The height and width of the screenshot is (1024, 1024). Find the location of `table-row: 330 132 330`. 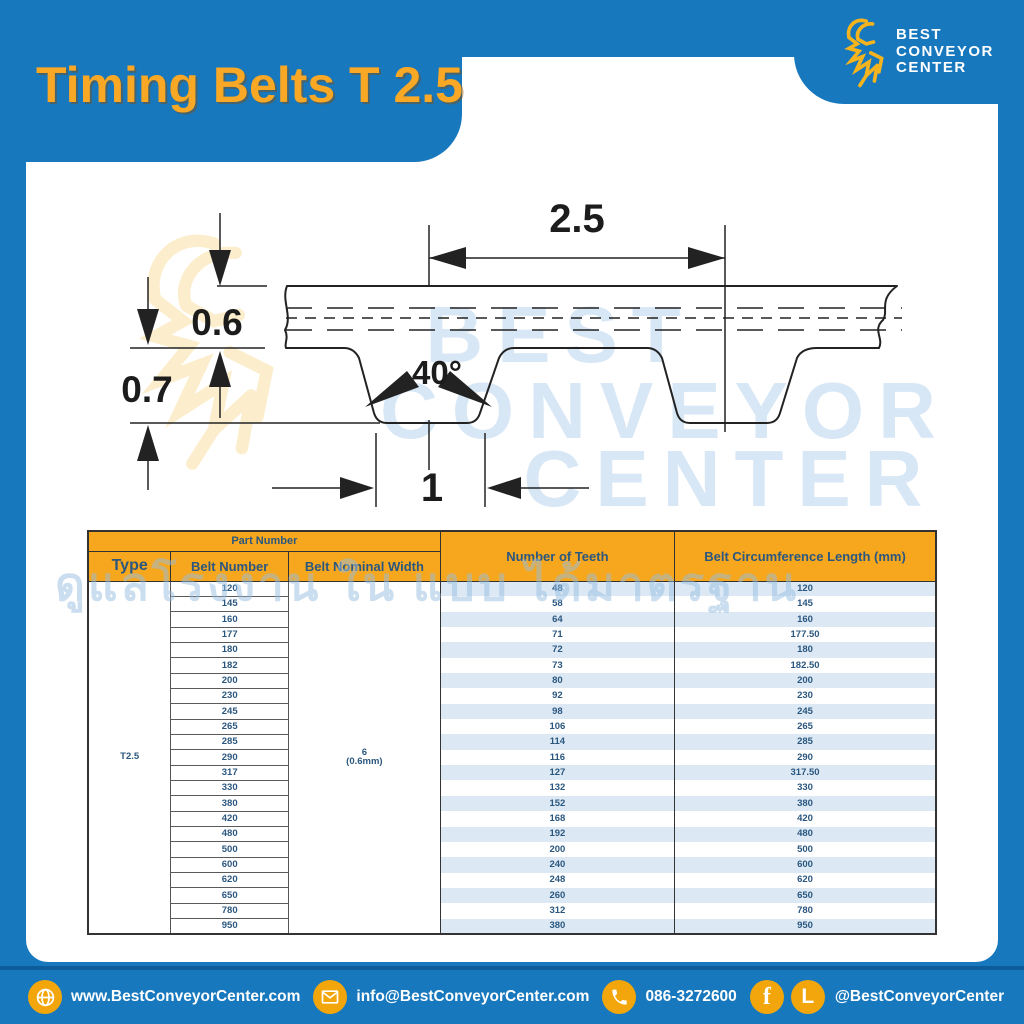

table-row: 330 132 330 is located at coordinates (512, 788).